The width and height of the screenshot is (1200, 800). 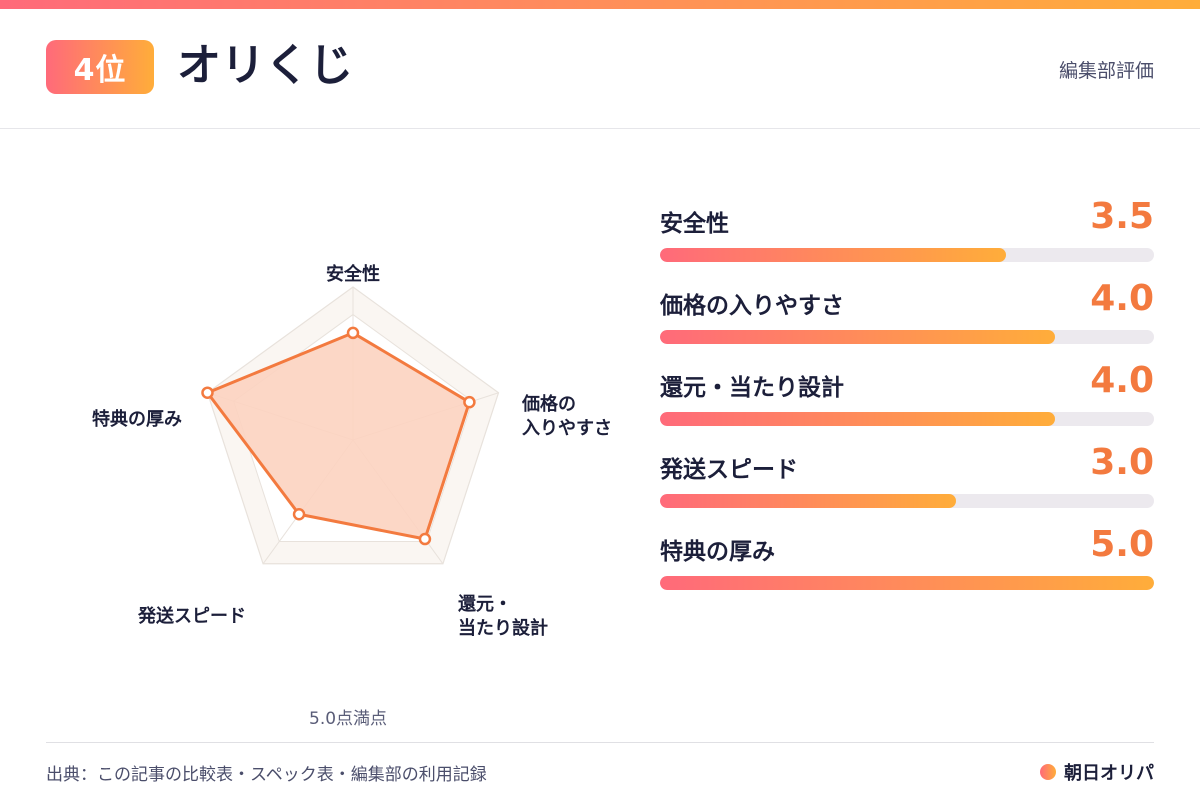 I want to click on radar-axis-label-line: 価格の, so click(x=548, y=404).